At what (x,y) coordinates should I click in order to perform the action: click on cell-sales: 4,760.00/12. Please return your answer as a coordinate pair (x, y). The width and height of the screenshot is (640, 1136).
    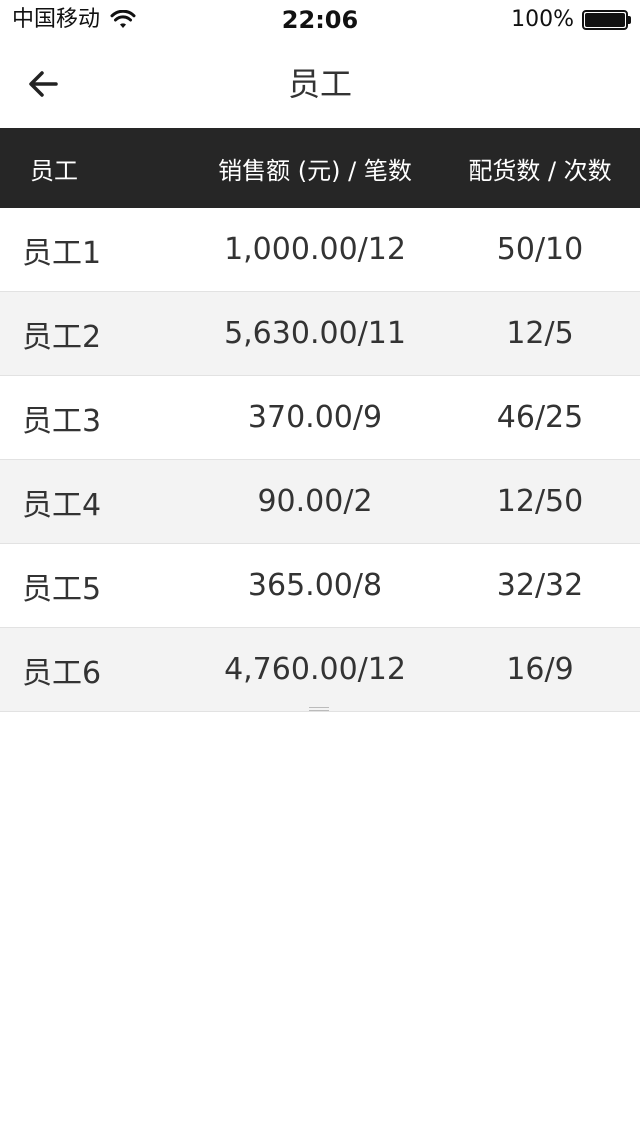
    Looking at the image, I should click on (315, 669).